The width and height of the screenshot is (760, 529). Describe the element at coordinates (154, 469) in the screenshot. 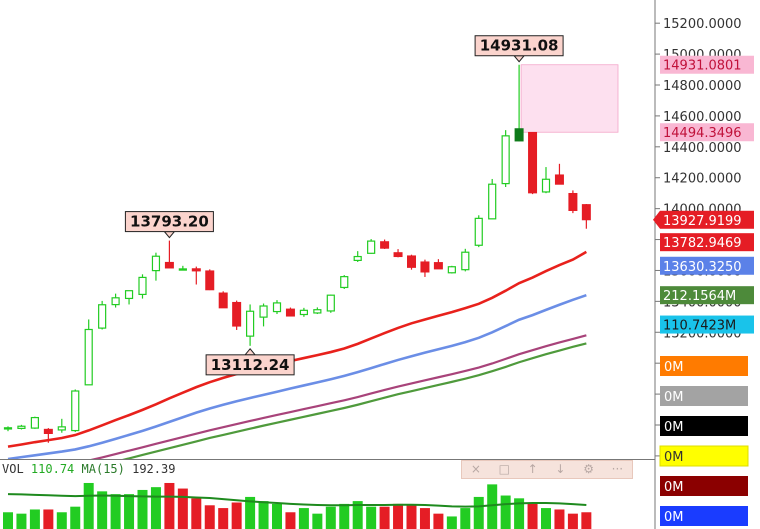

I see `volume-ma-value: 192.39` at that location.